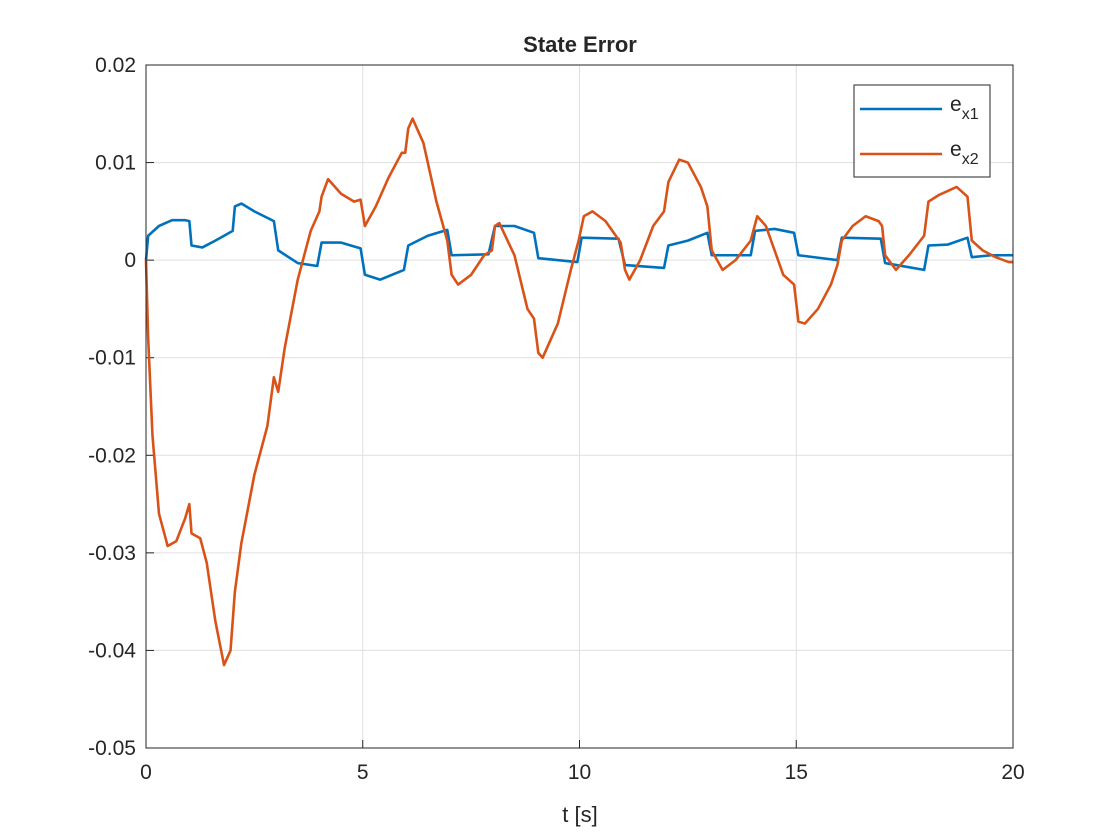  Describe the element at coordinates (112, 553) in the screenshot. I see `y-tick-label: -0.03` at that location.